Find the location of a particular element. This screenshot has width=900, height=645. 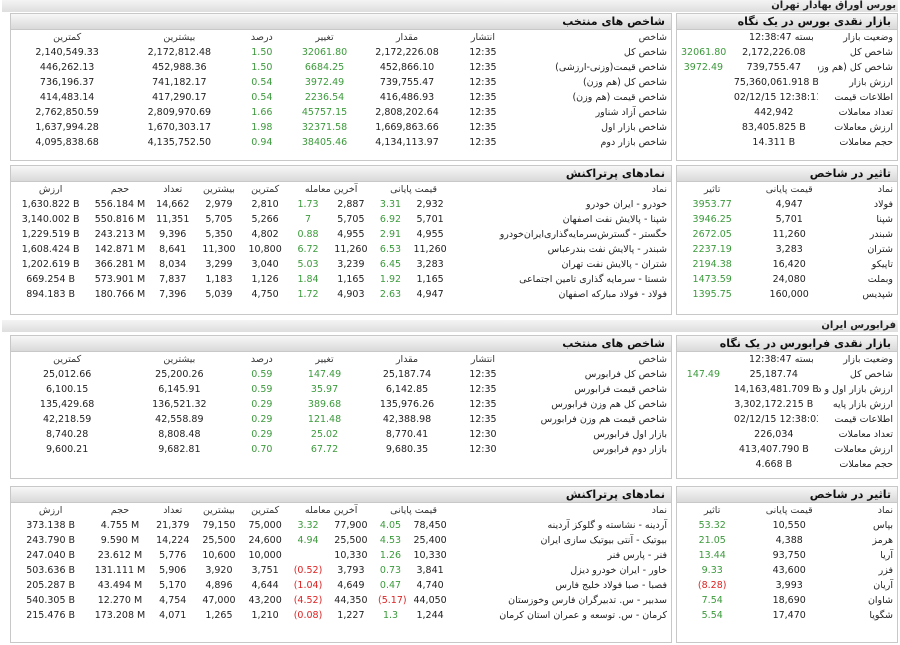

cell: 135,976.26 is located at coordinates (407, 404).